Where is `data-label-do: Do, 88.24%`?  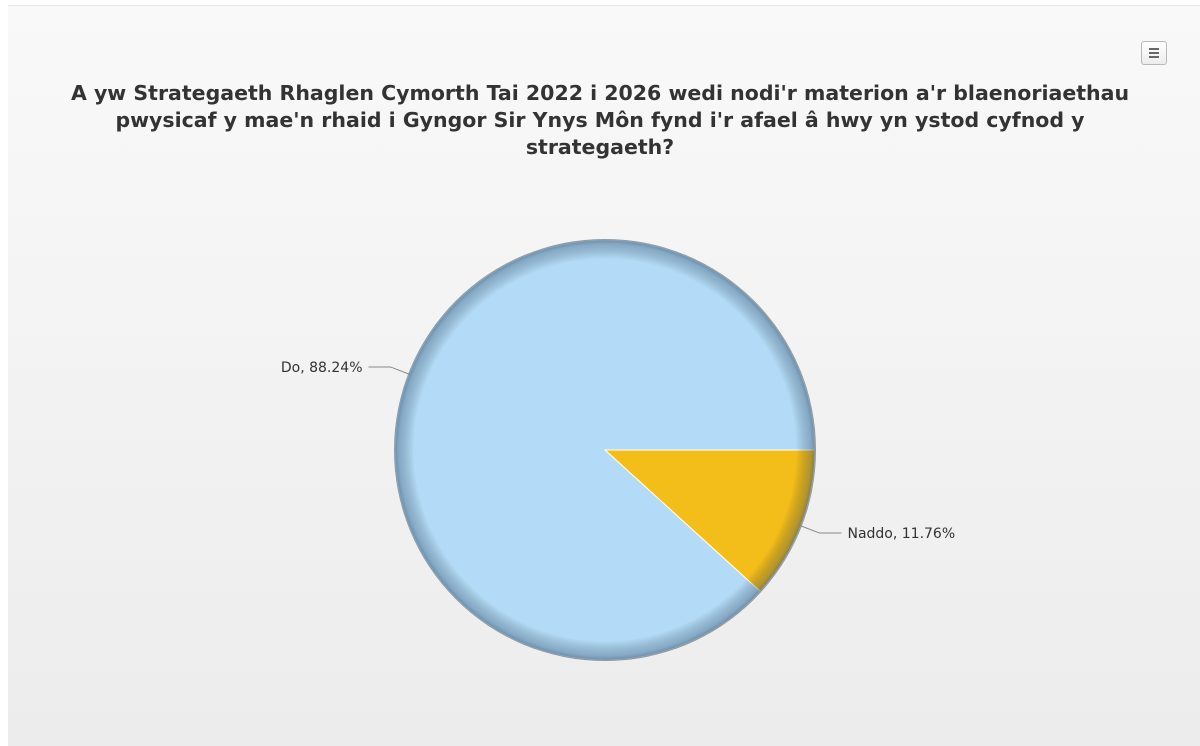
data-label-do: Do, 88.24% is located at coordinates (322, 368).